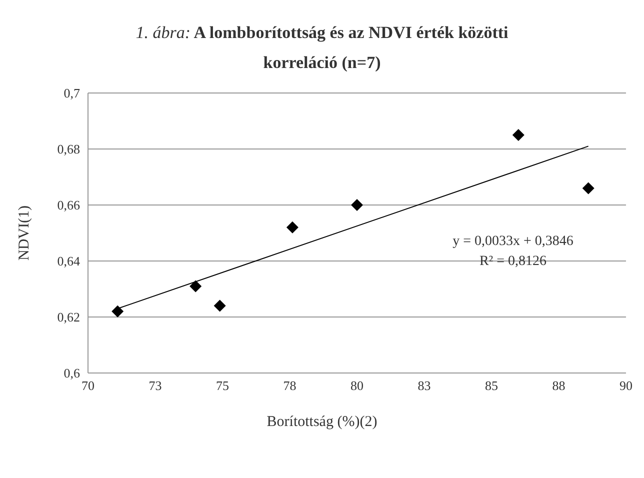  I want to click on y-tick-label: 0,6, so click(72, 373).